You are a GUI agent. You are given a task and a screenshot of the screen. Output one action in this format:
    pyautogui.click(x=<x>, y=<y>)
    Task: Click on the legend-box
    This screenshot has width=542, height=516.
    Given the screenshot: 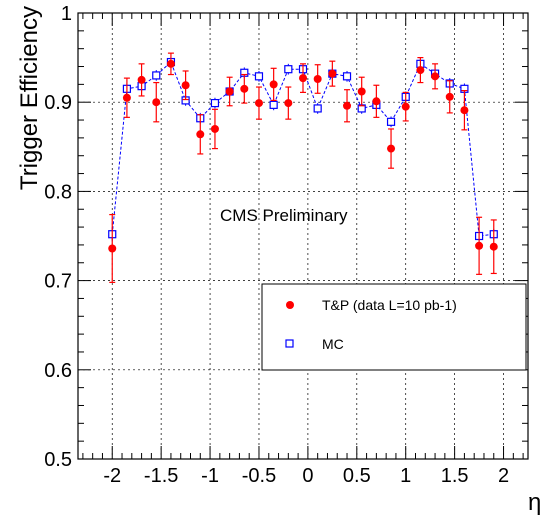 What is the action you would take?
    pyautogui.click(x=394, y=327)
    